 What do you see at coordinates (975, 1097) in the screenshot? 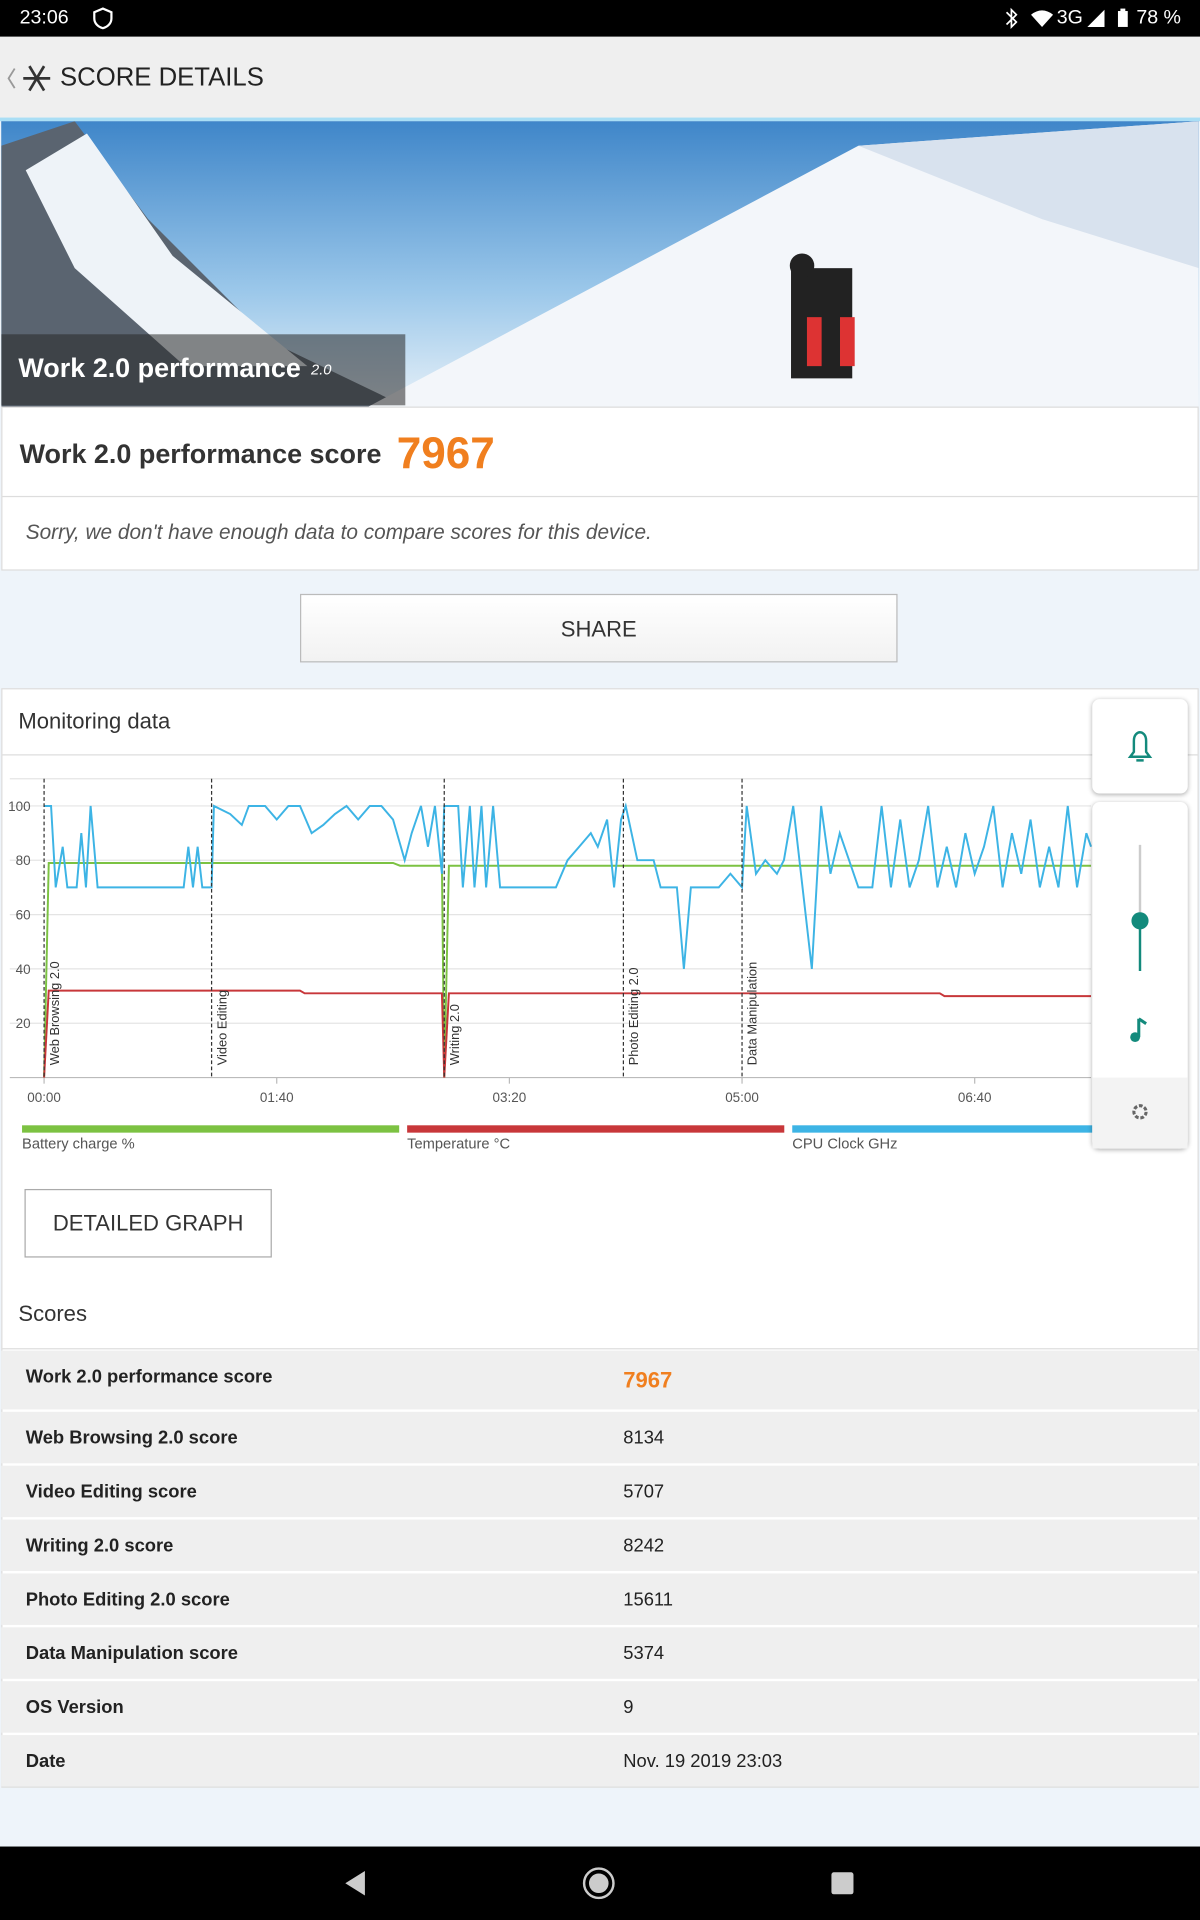
I see `x-tick-label: 06:40` at bounding box center [975, 1097].